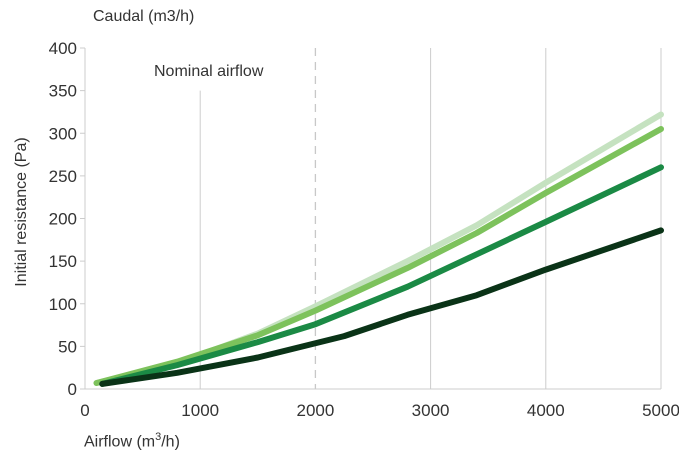 Image resolution: width=679 pixels, height=451 pixels. I want to click on nominal-airflow-annotation: Nominal airflow, so click(209, 71).